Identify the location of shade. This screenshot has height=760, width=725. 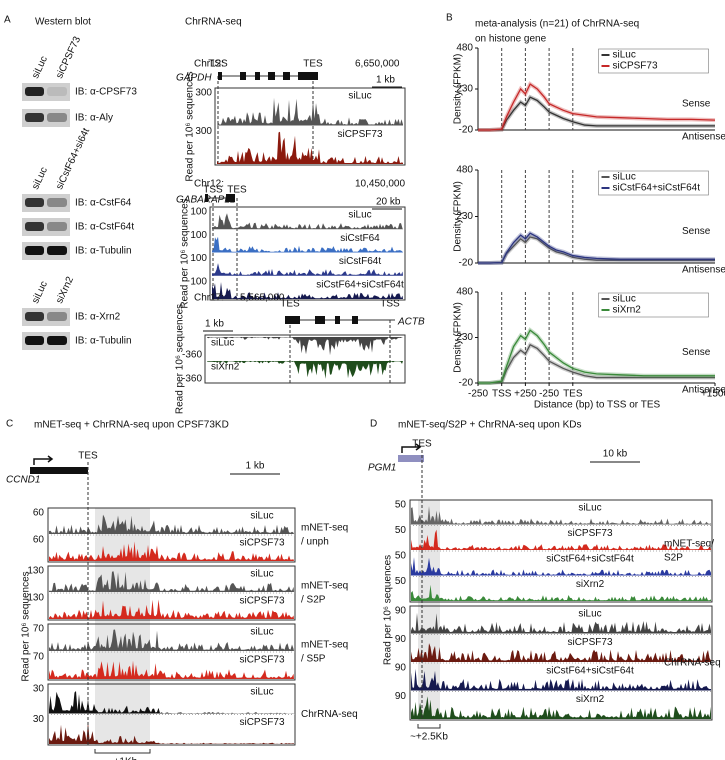
(429, 610).